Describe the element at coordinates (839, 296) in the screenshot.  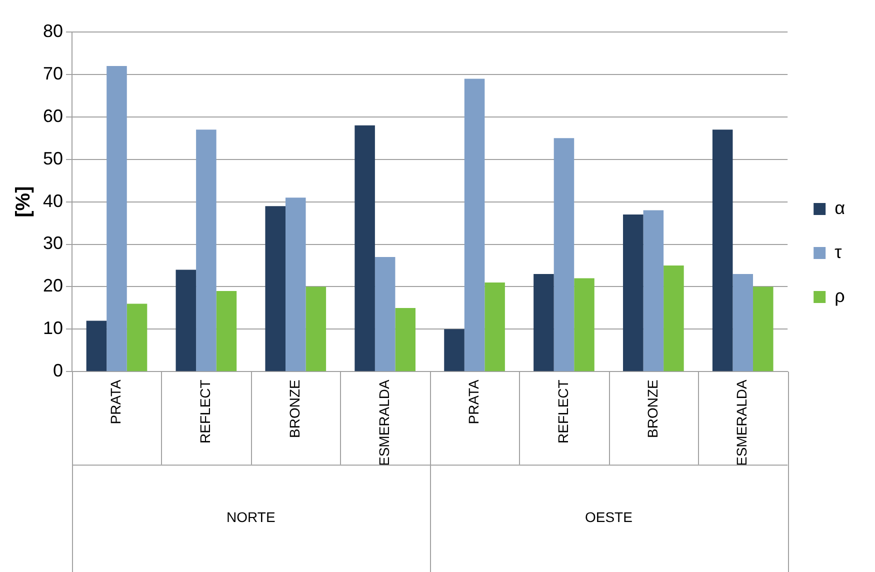
I see `legend-label: ρ` at that location.